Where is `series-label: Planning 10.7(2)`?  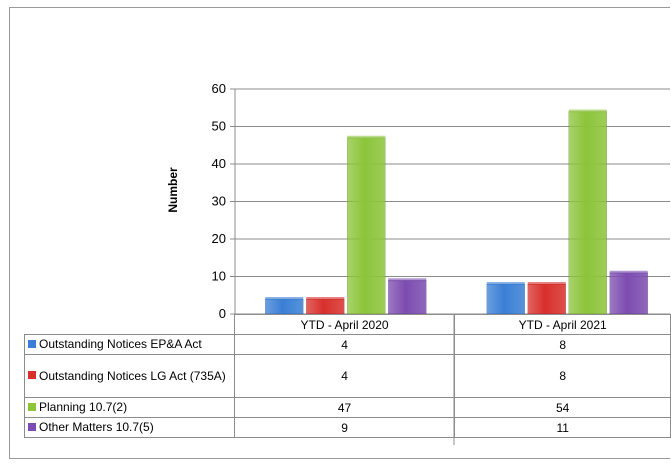 series-label: Planning 10.7(2) is located at coordinates (83, 407).